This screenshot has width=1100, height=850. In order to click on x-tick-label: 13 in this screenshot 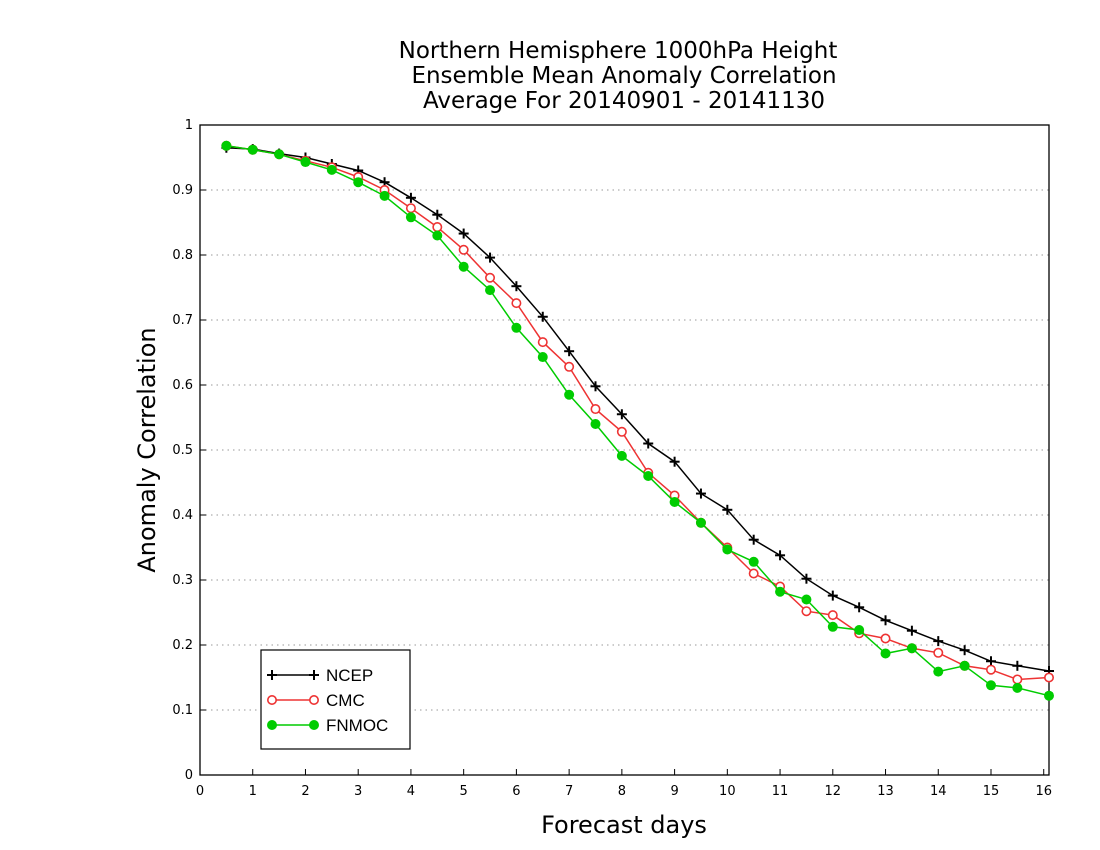, I will do `click(885, 791)`.